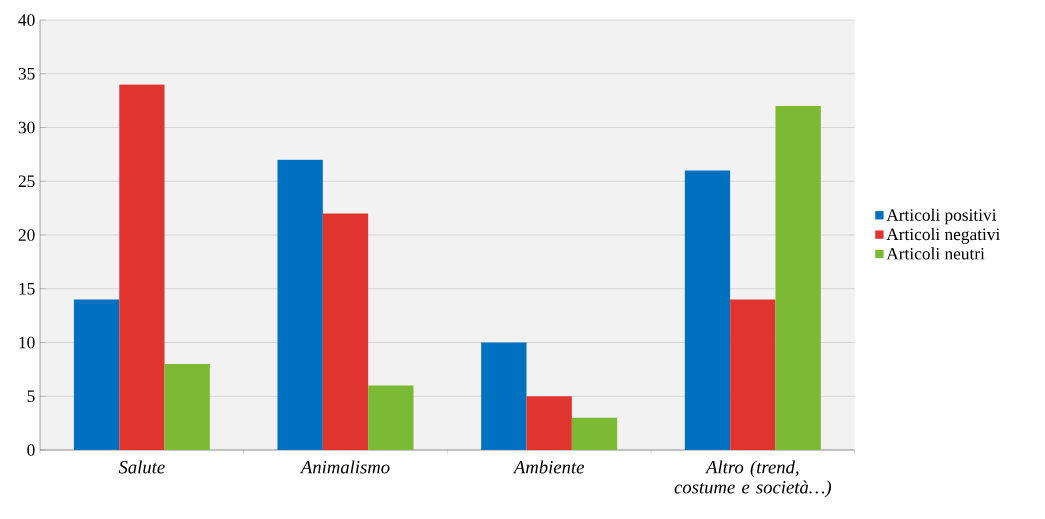  What do you see at coordinates (548, 467) in the screenshot?
I see `x-tick-label: Ambiente` at bounding box center [548, 467].